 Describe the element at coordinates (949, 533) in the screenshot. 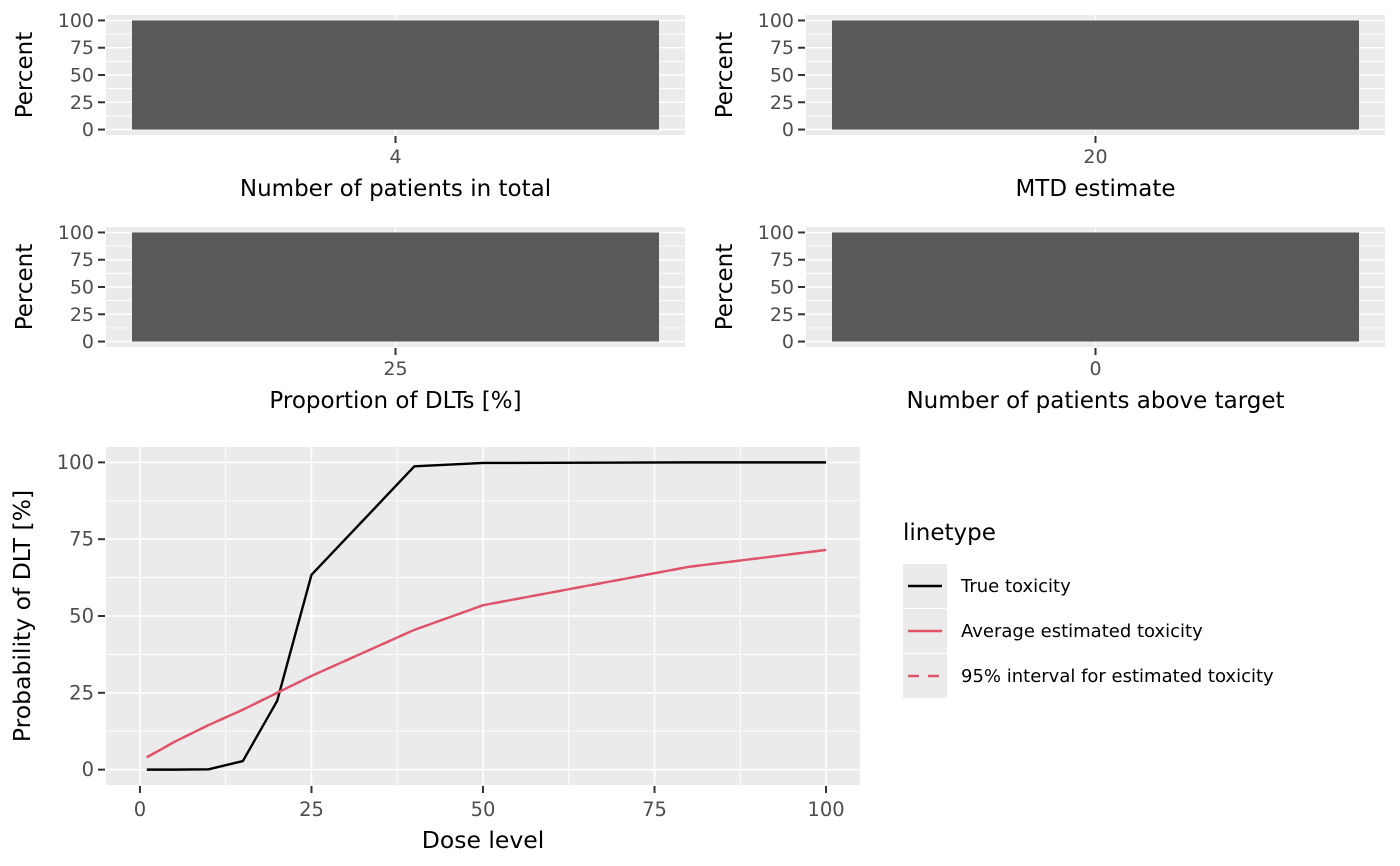

I see `legend-title: linetype` at that location.